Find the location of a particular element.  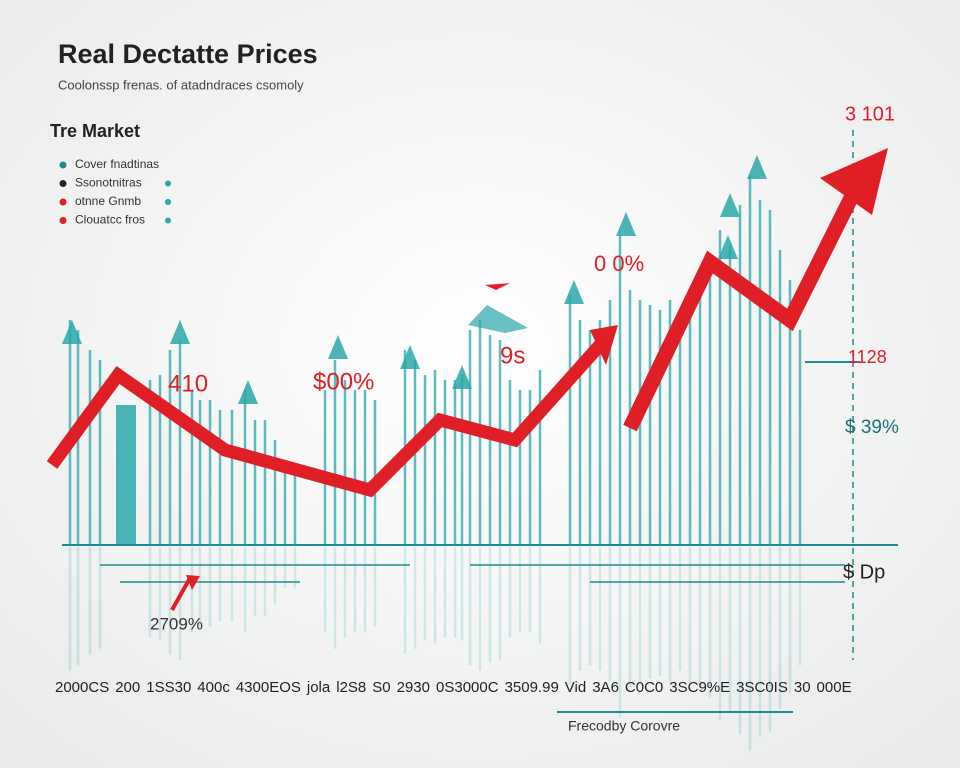

x-tick-label: jola is located at coordinates (318, 687).